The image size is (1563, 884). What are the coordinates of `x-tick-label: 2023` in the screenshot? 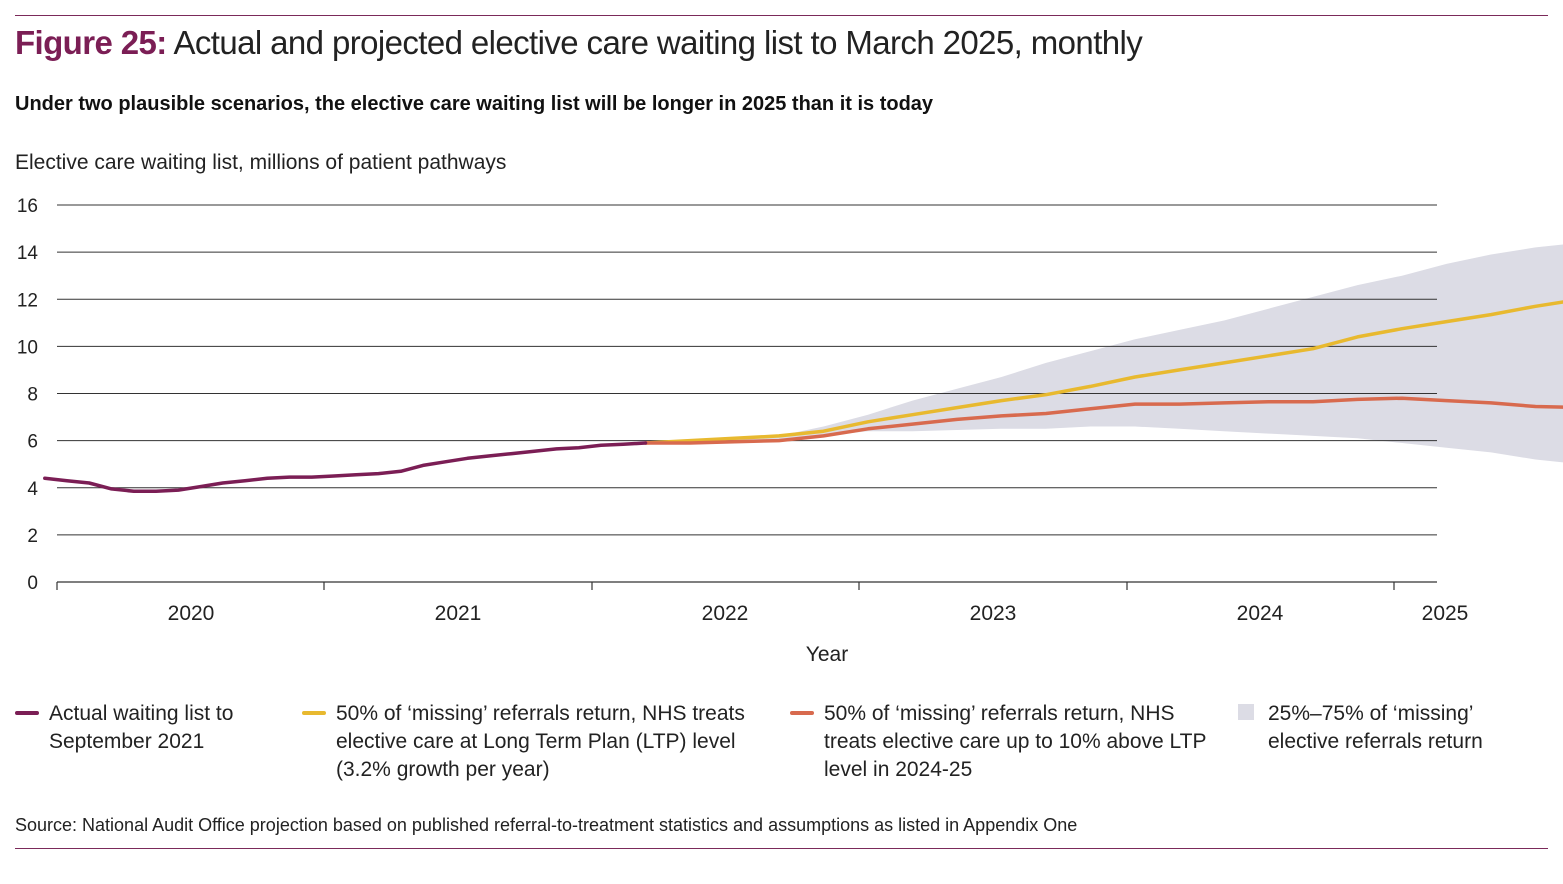 It's located at (993, 613).